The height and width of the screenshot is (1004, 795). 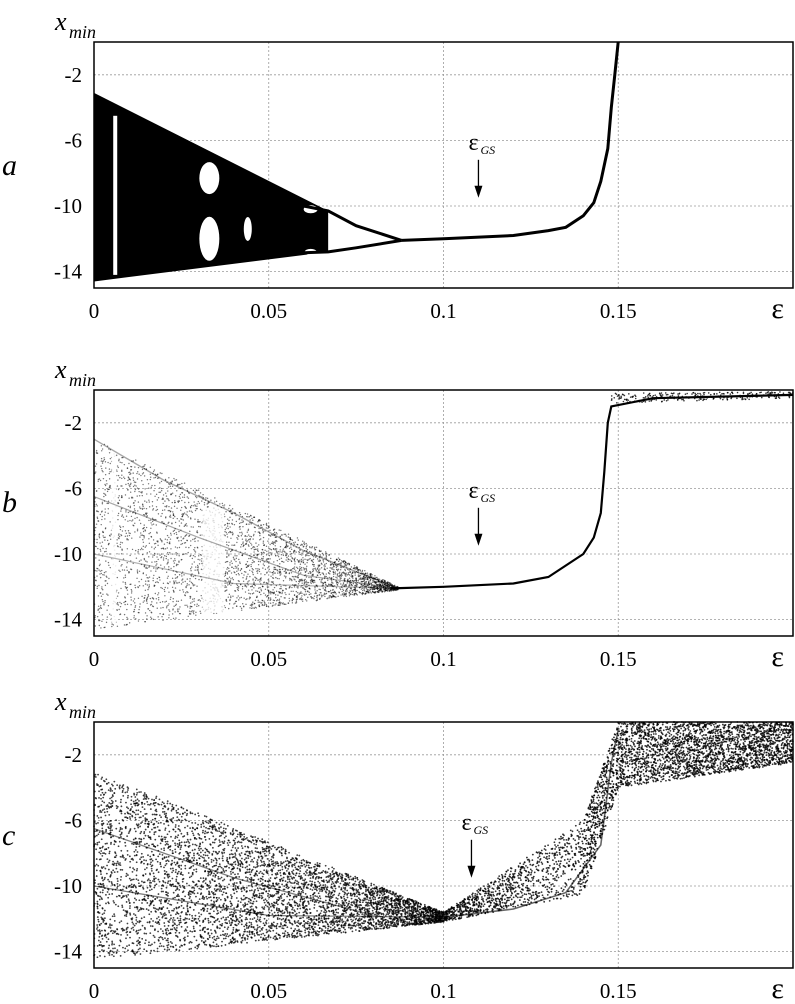 What do you see at coordinates (487, 150) in the screenshot?
I see `annotation-subscript: GS` at bounding box center [487, 150].